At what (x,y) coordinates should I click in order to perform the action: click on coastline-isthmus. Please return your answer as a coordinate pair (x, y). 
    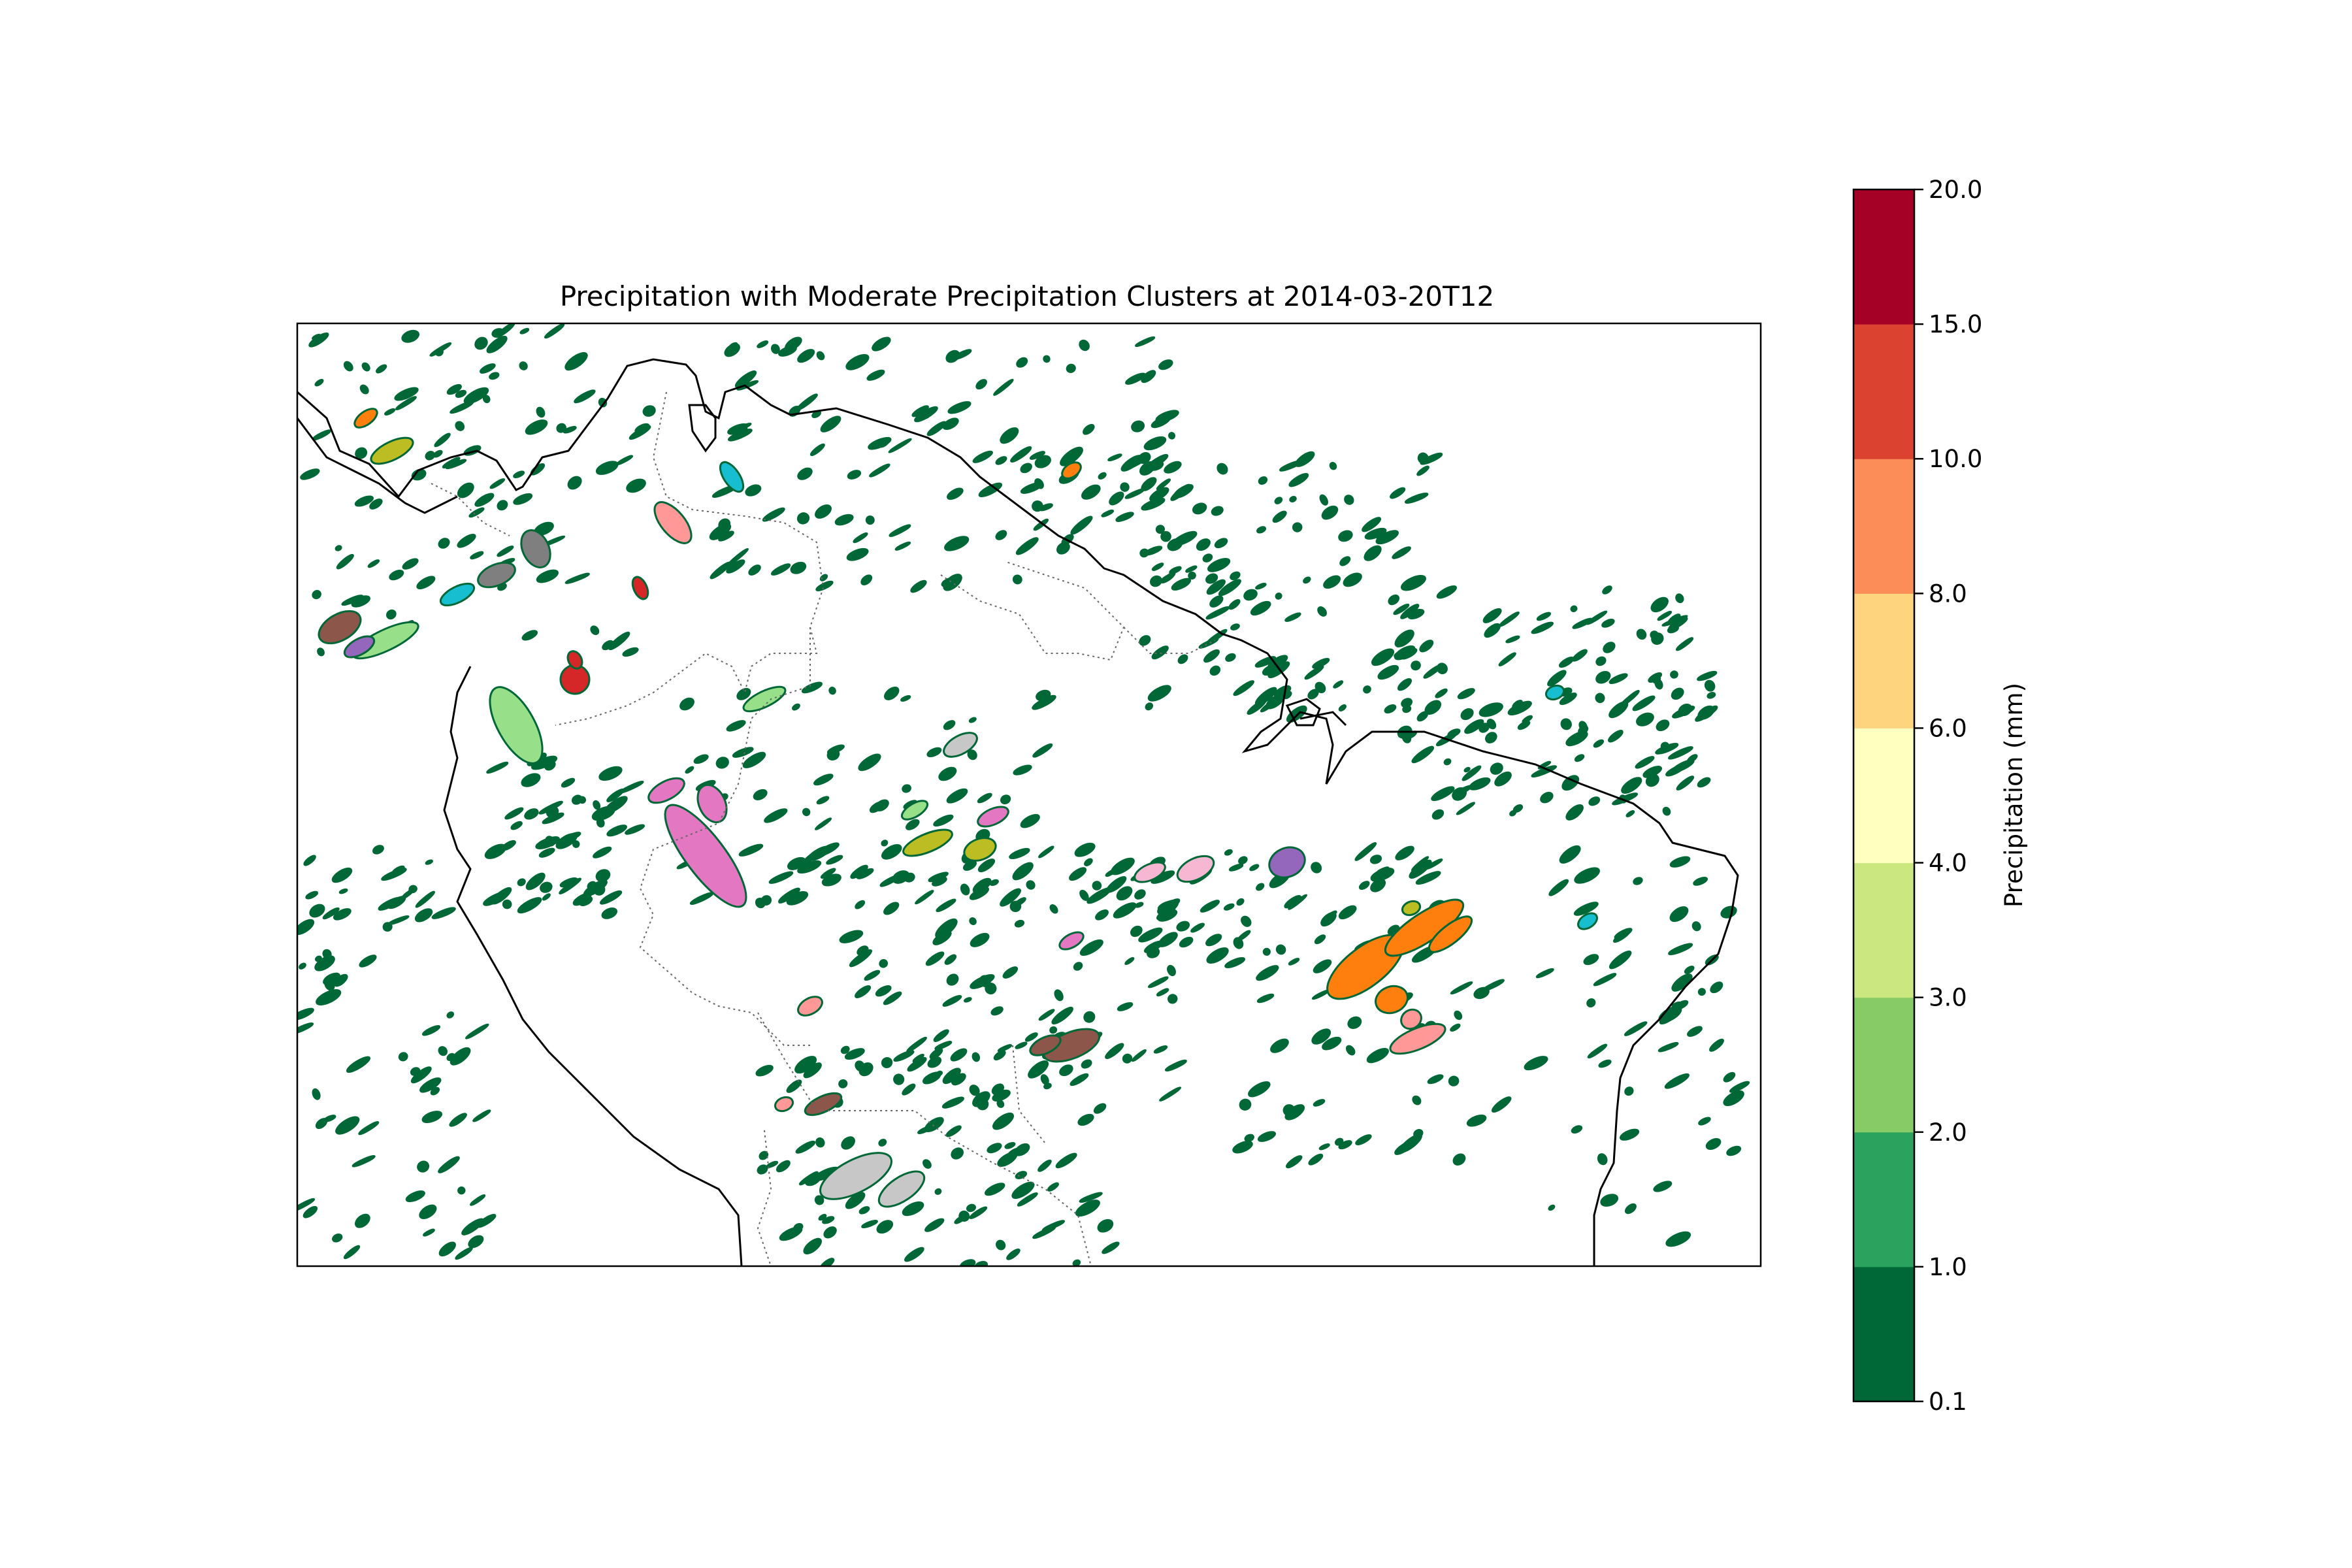
    Looking at the image, I should click on (377, 465).